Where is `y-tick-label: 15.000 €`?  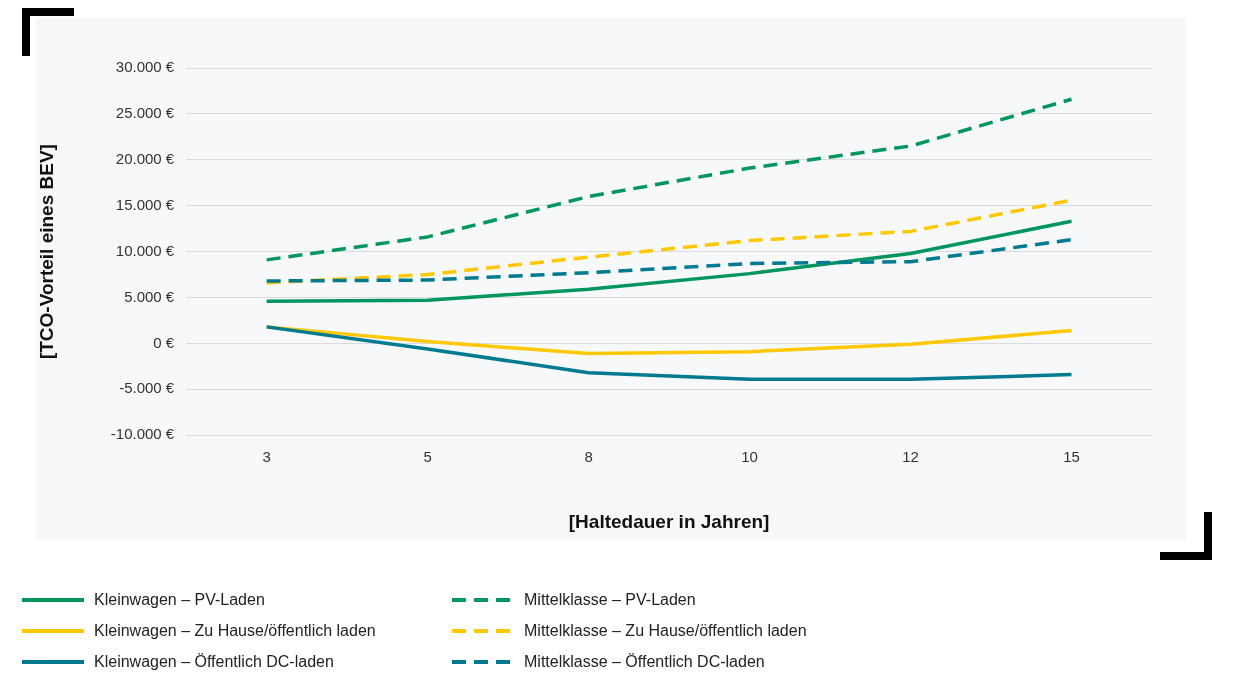
y-tick-label: 15.000 € is located at coordinates (145, 204).